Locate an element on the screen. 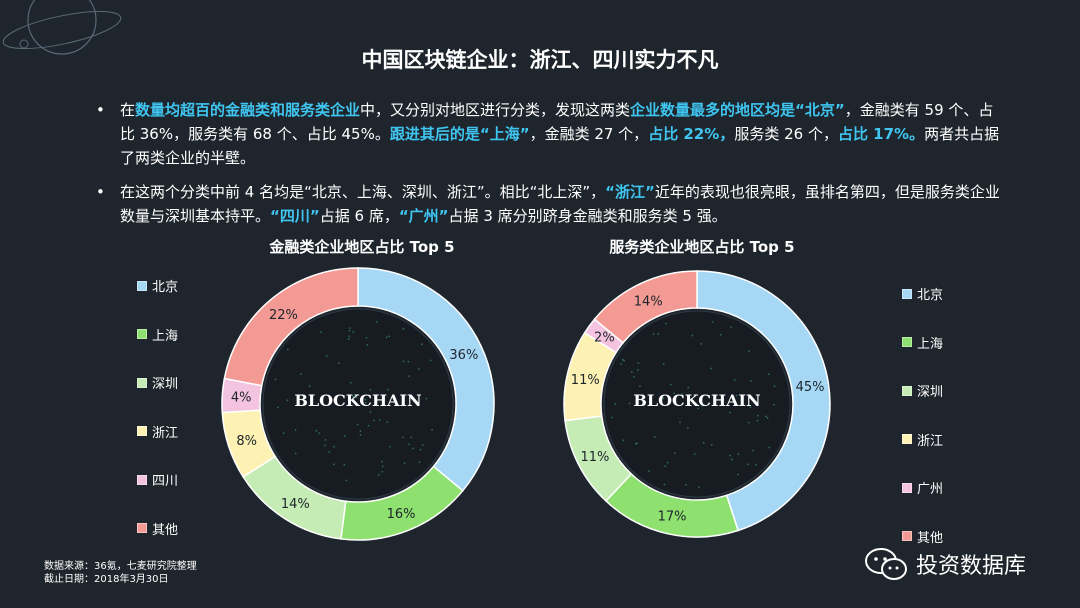  body-text: 近年的表现也很亮眼，虽排名第四，但是服务类企业数量与深圳基本持平。 is located at coordinates (560, 204).